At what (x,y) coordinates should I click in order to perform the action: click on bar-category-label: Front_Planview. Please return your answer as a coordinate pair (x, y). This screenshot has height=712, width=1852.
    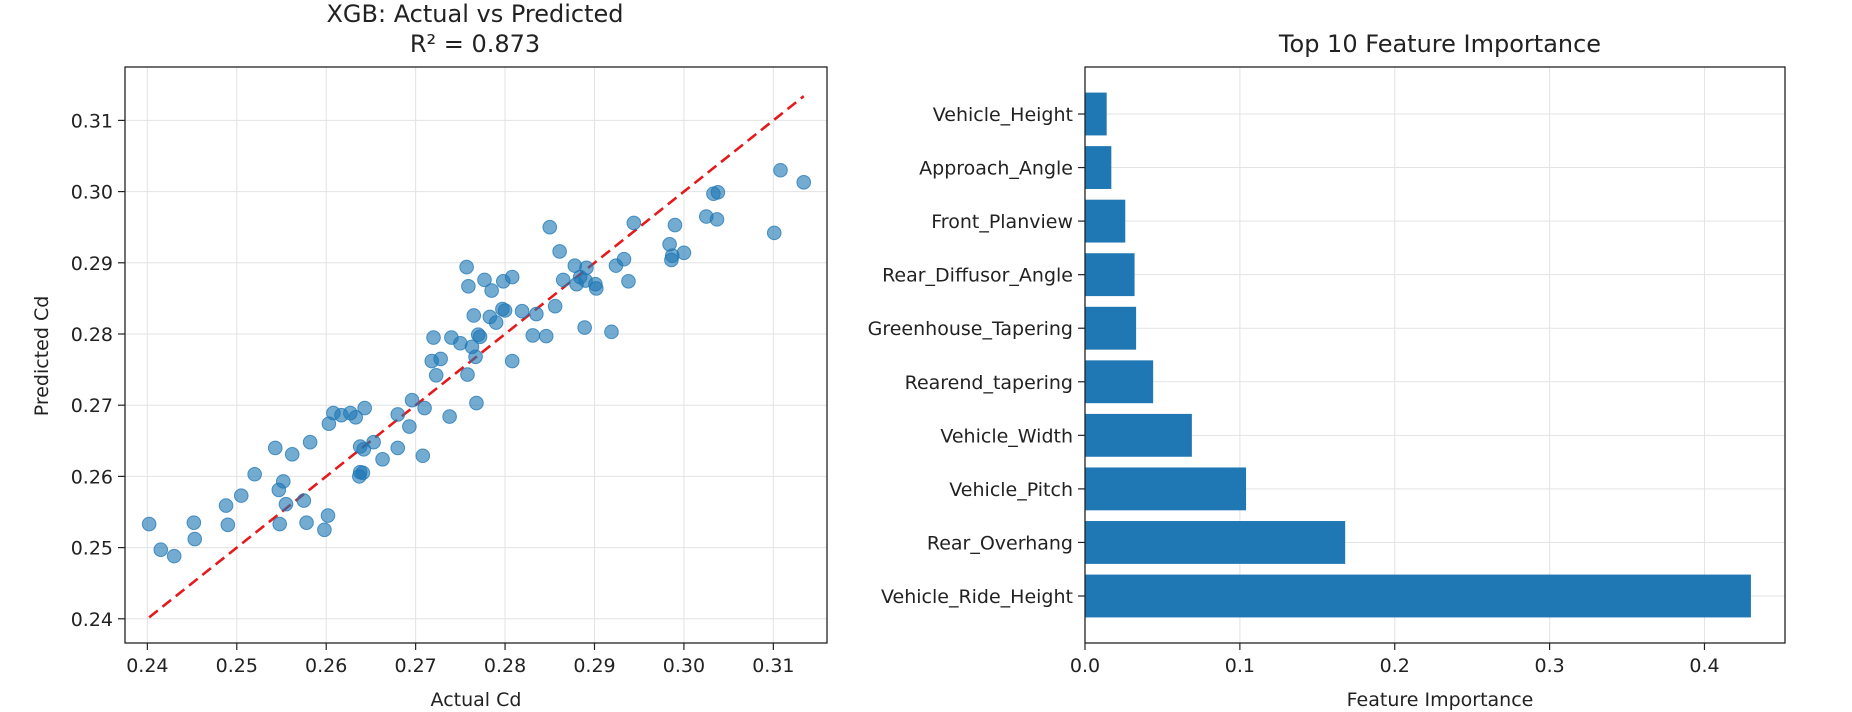
    Looking at the image, I should click on (1002, 222).